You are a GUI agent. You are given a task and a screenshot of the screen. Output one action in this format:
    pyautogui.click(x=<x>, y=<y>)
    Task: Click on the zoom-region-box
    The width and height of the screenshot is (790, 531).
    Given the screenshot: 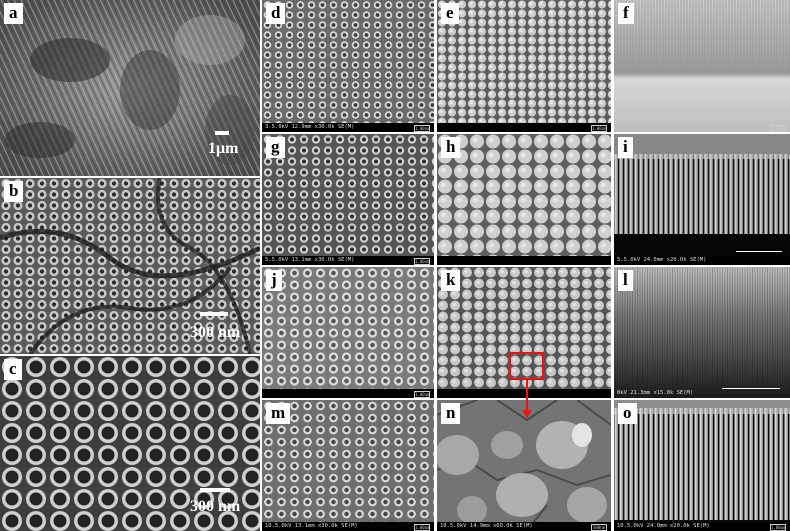 What is the action you would take?
    pyautogui.click(x=526, y=366)
    